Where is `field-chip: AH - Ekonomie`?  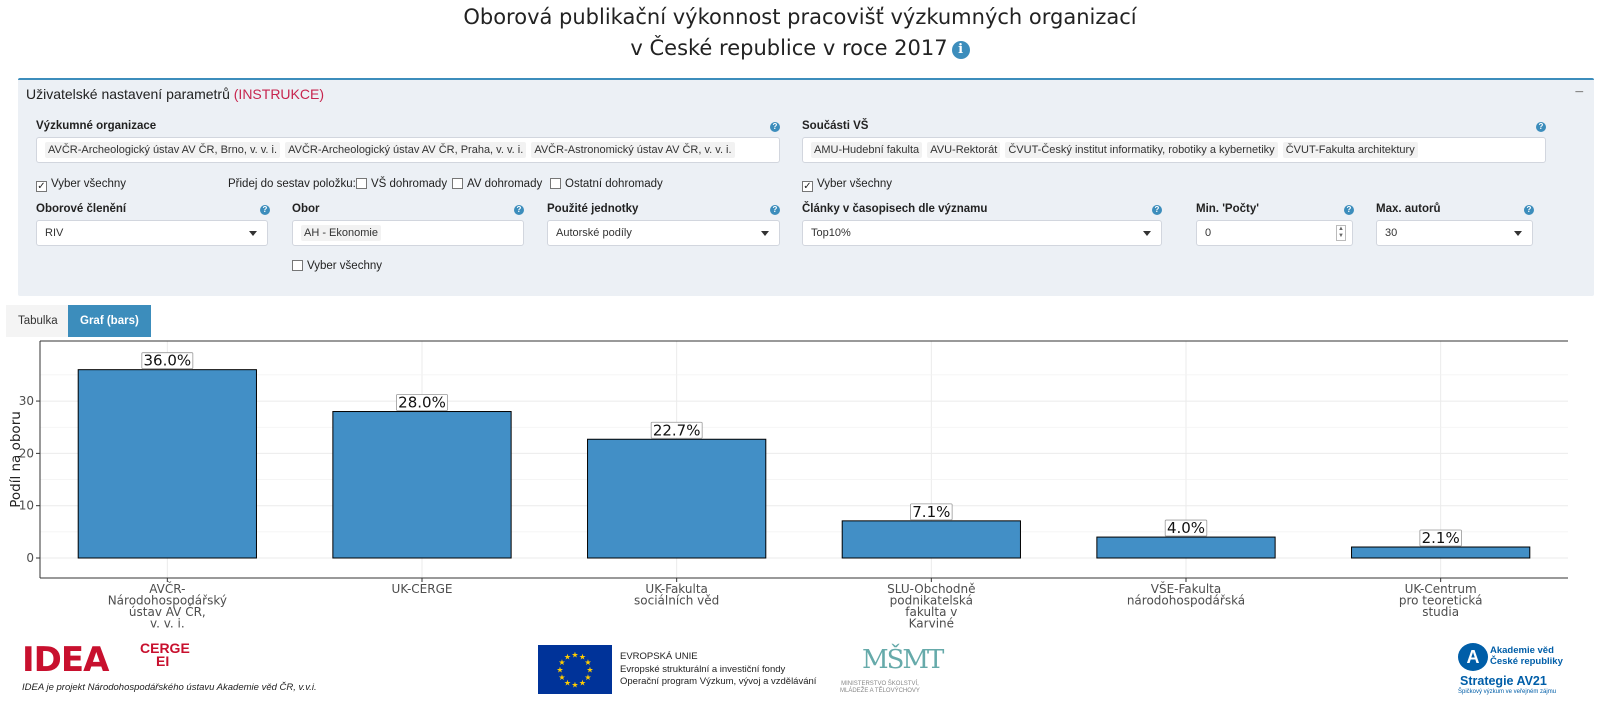 field-chip: AH - Ekonomie is located at coordinates (341, 233).